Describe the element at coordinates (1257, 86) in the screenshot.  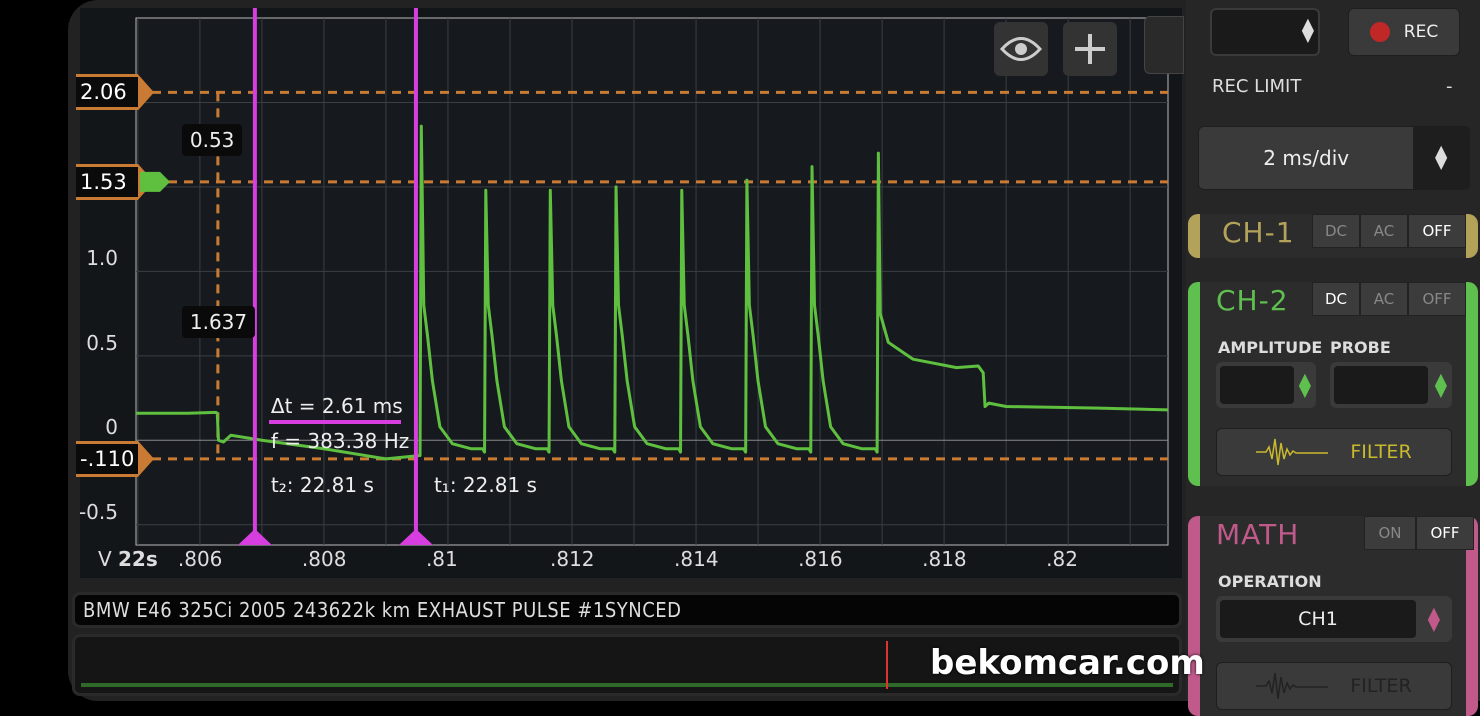
I see `rec-limit-label: REC LIMIT` at that location.